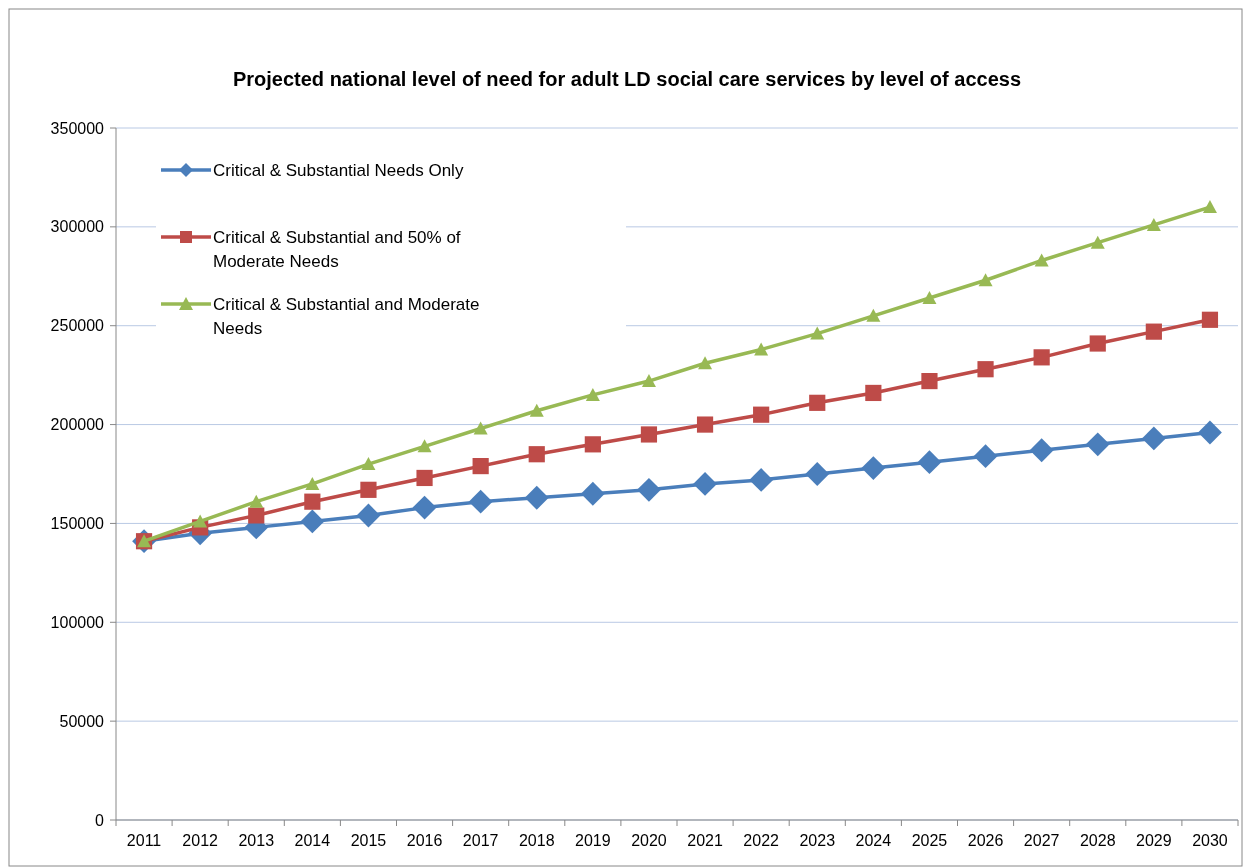 The height and width of the screenshot is (867, 1243). What do you see at coordinates (480, 840) in the screenshot?
I see `x-tick-label: 2017` at bounding box center [480, 840].